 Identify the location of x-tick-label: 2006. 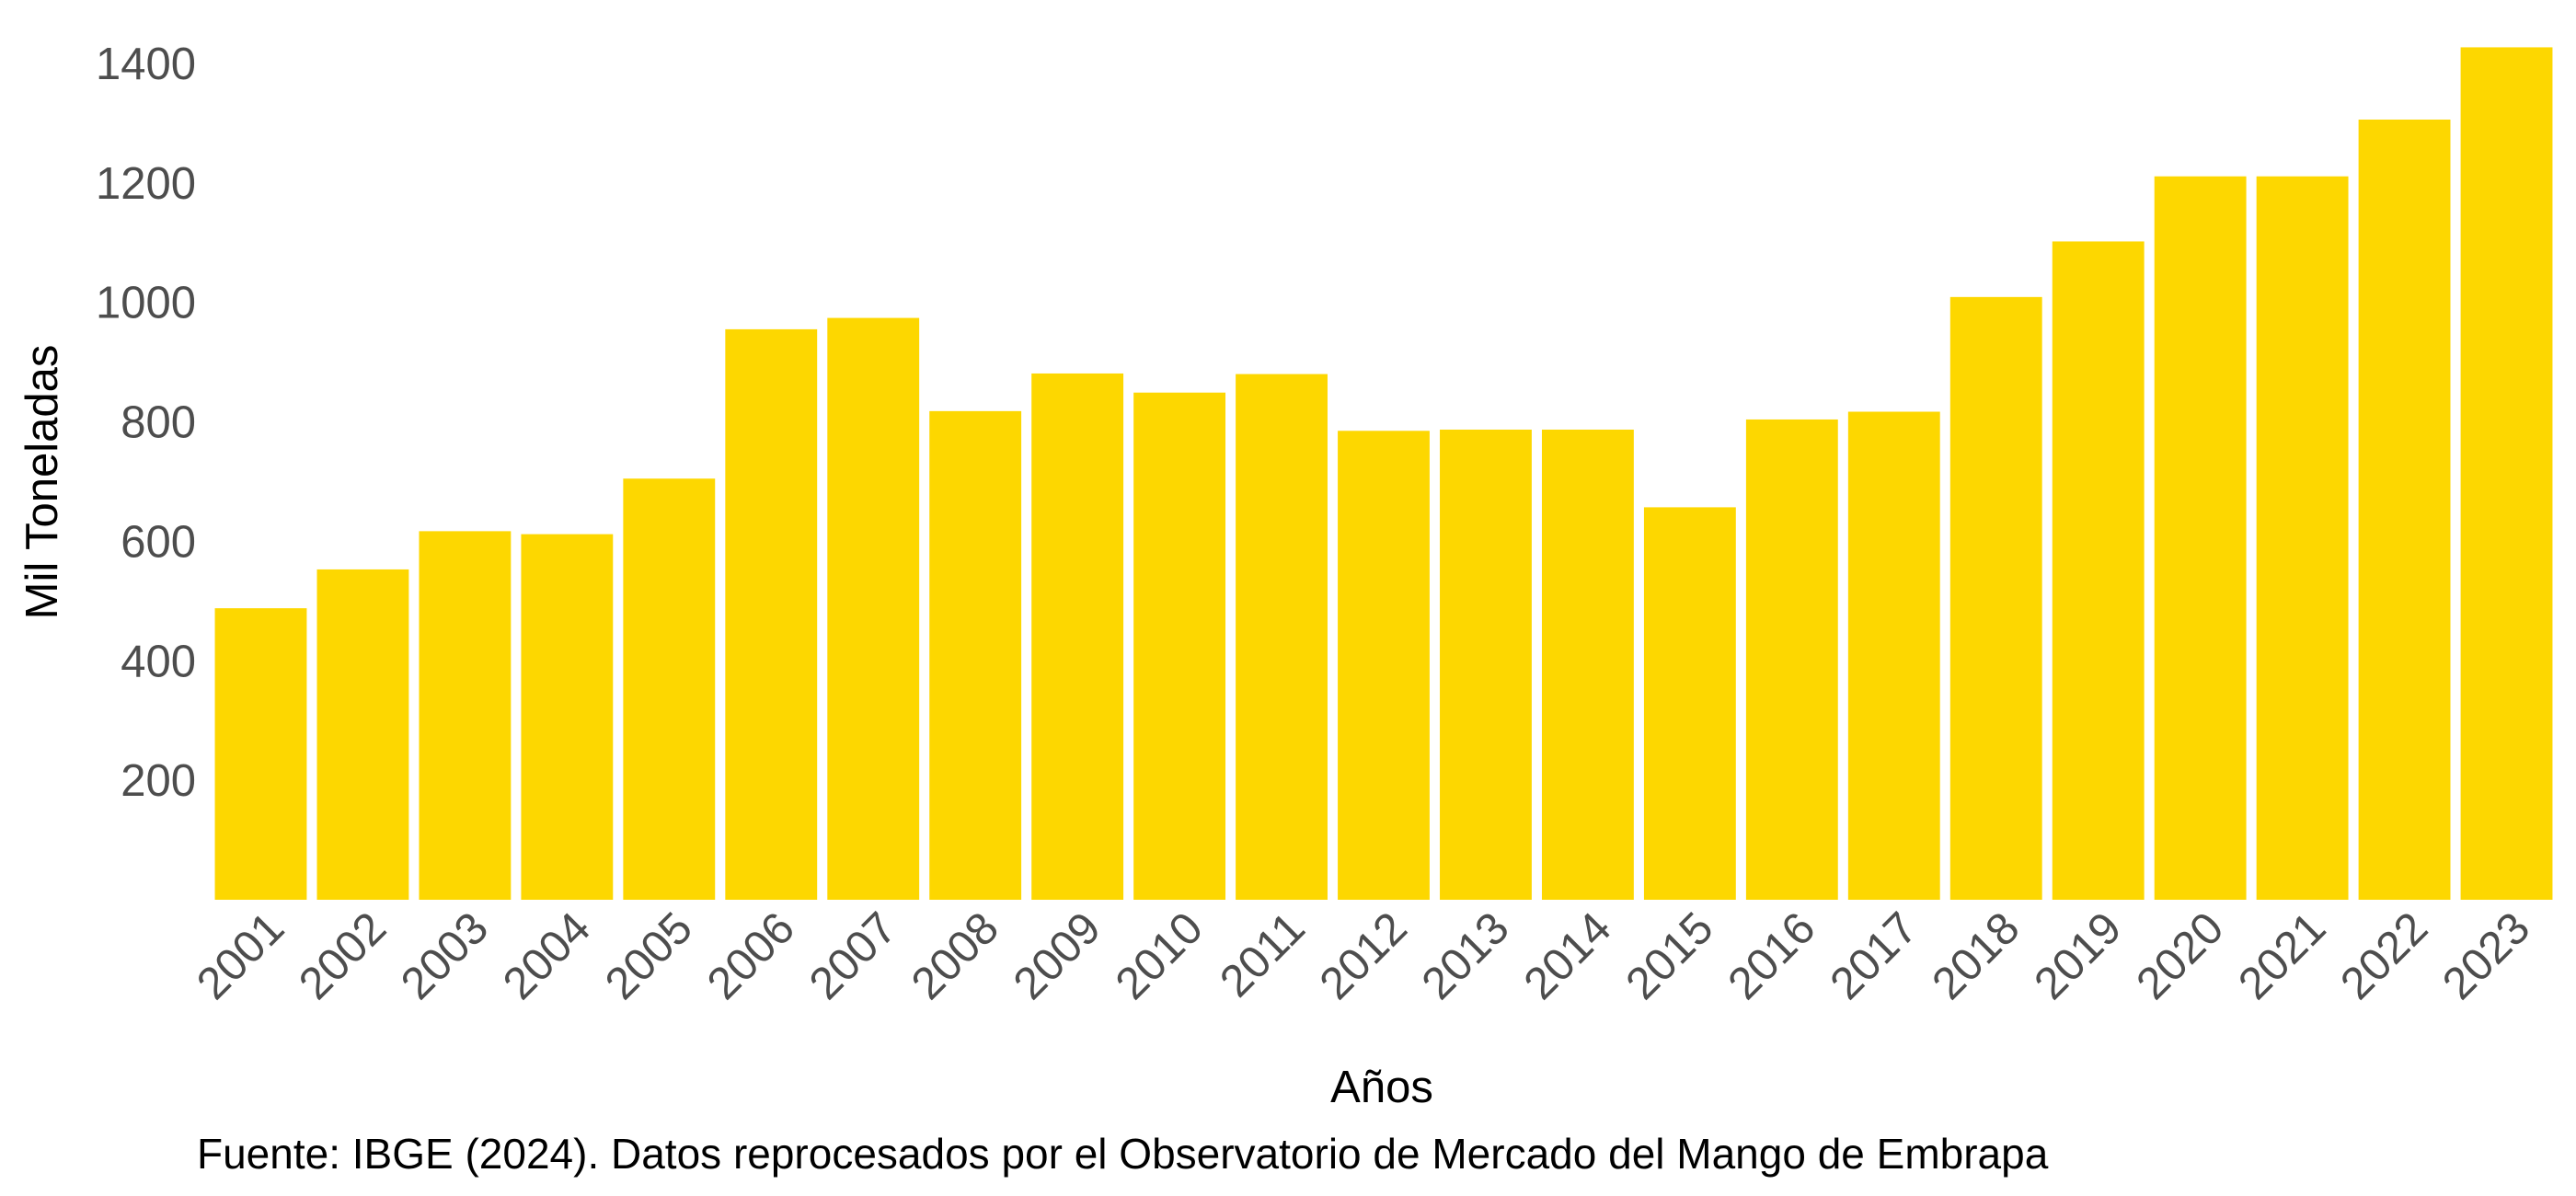
(751, 956).